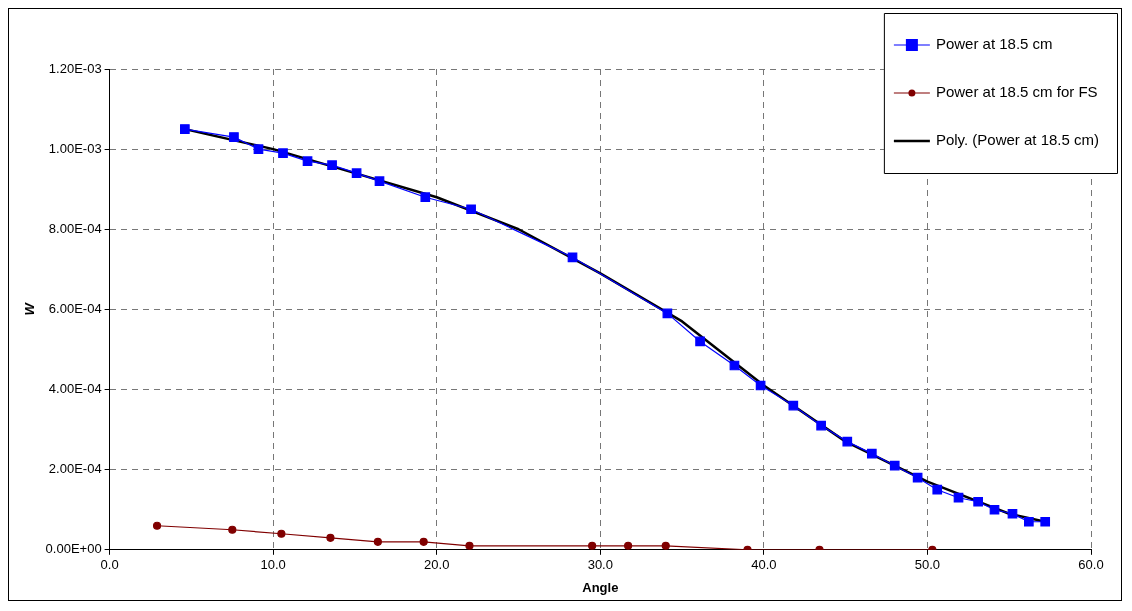  What do you see at coordinates (75, 68) in the screenshot?
I see `y-tick-label: 1.20E-03` at bounding box center [75, 68].